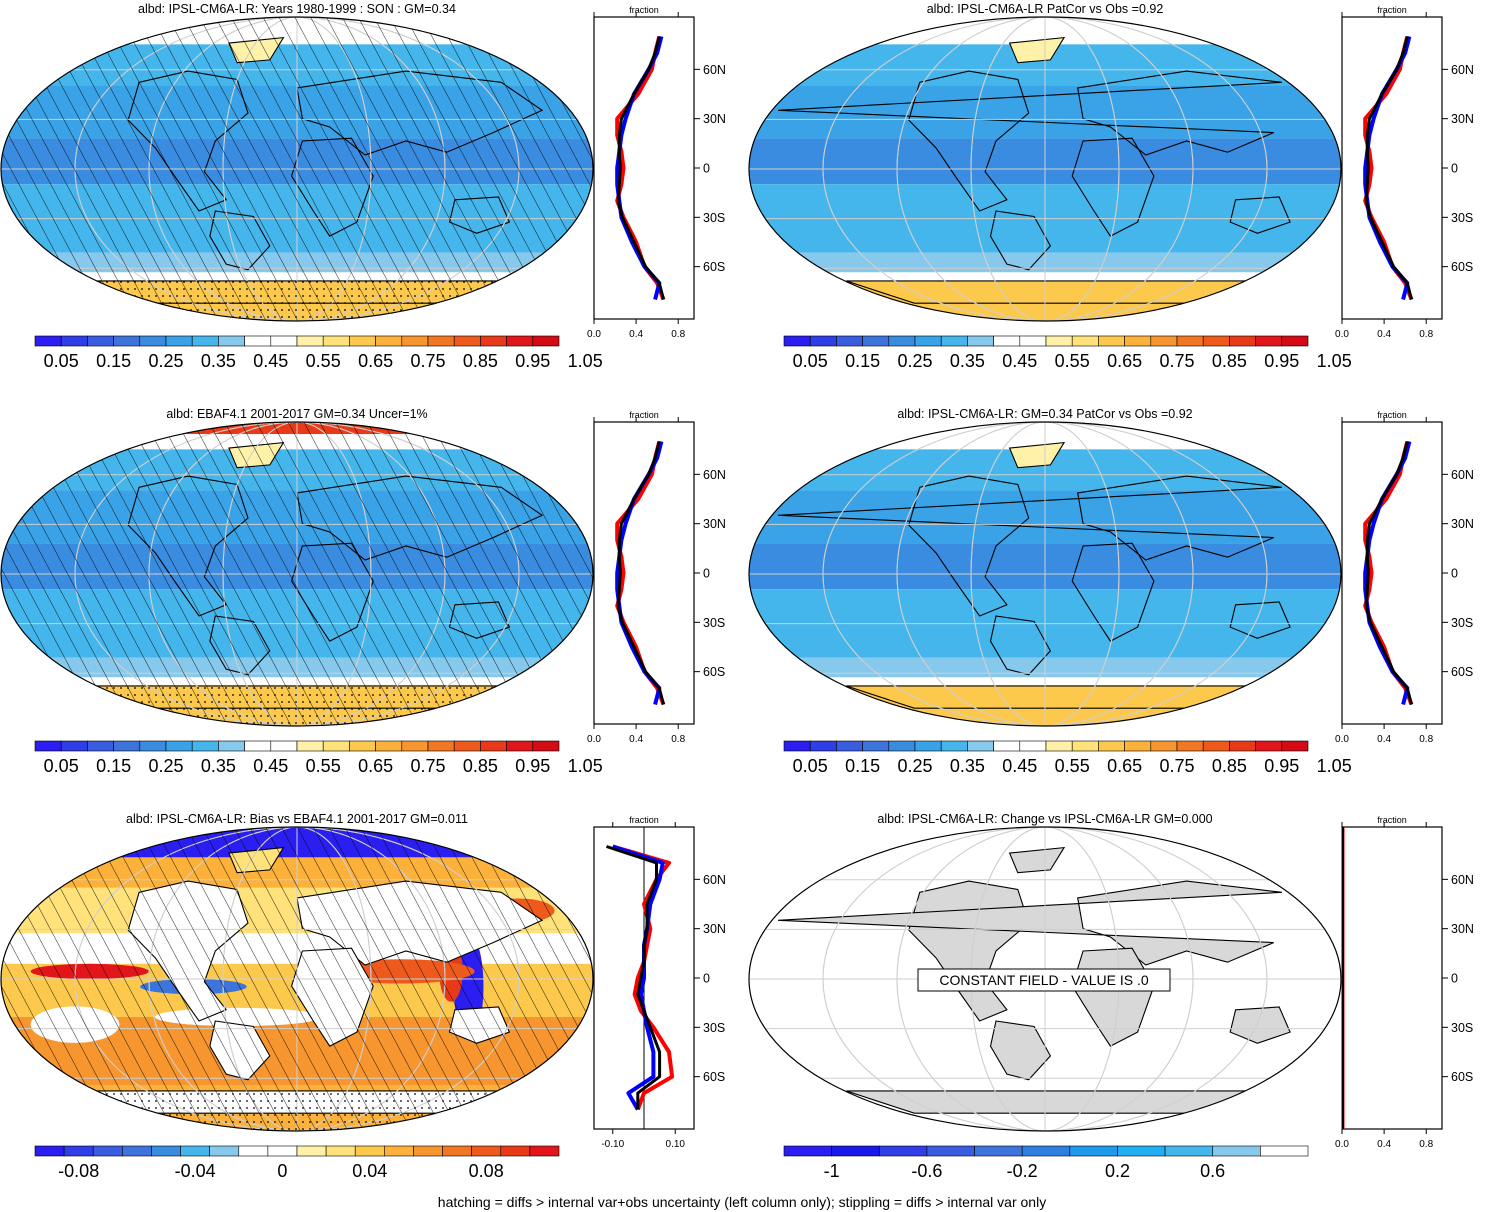 Image resolution: width=1485 pixels, height=1212 pixels. I want to click on colorbar-tick-label: -0.6, so click(926, 1171).